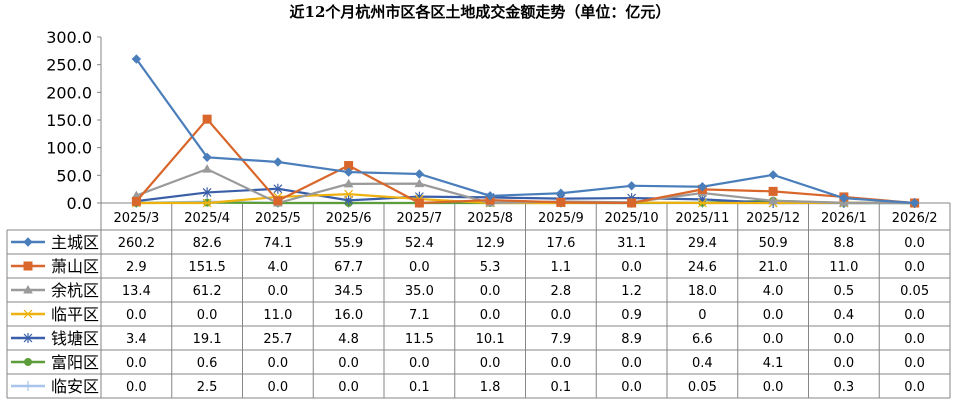 The height and width of the screenshot is (403, 959). What do you see at coordinates (207, 243) in the screenshot?
I see `data-label: 82.6` at bounding box center [207, 243].